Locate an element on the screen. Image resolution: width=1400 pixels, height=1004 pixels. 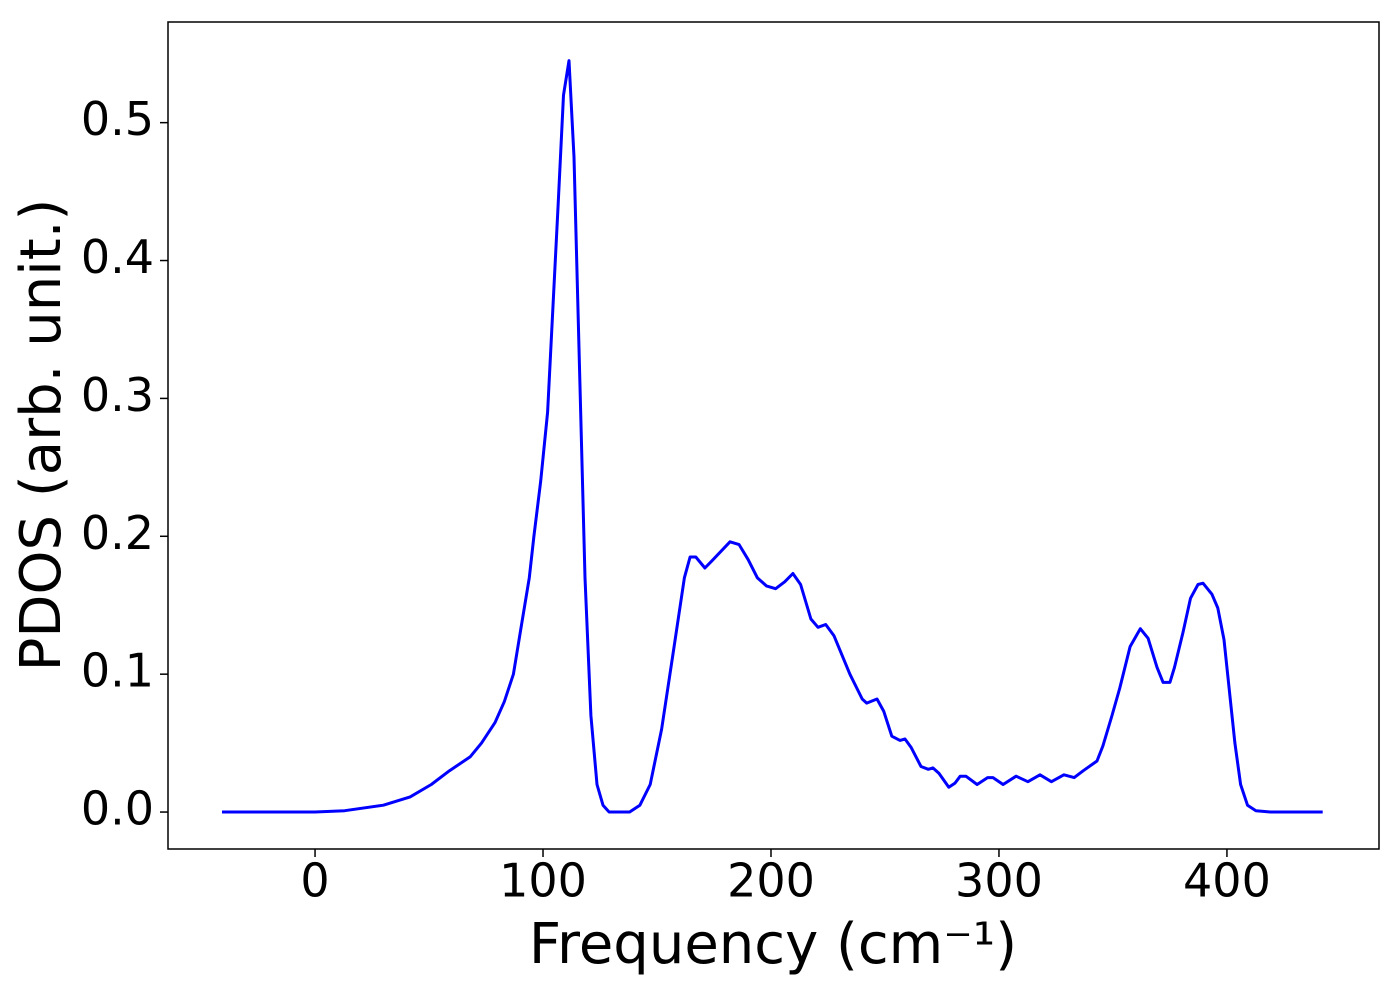
x-tick-label: 100 is located at coordinates (543, 881).